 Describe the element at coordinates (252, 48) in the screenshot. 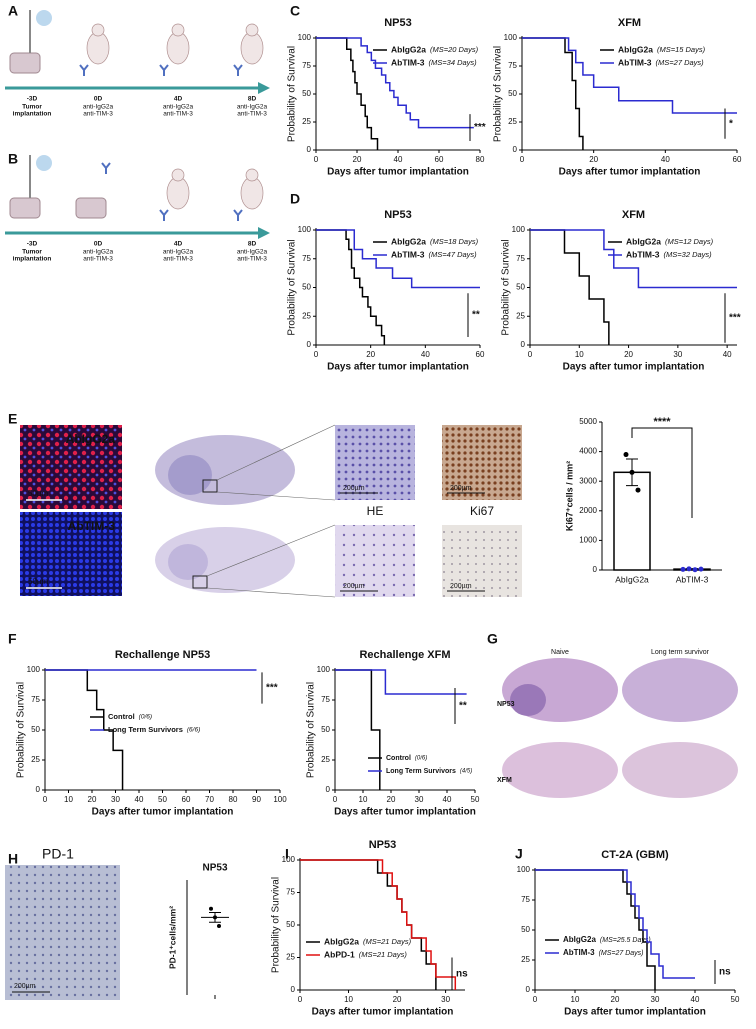

I see `mouse` at that location.